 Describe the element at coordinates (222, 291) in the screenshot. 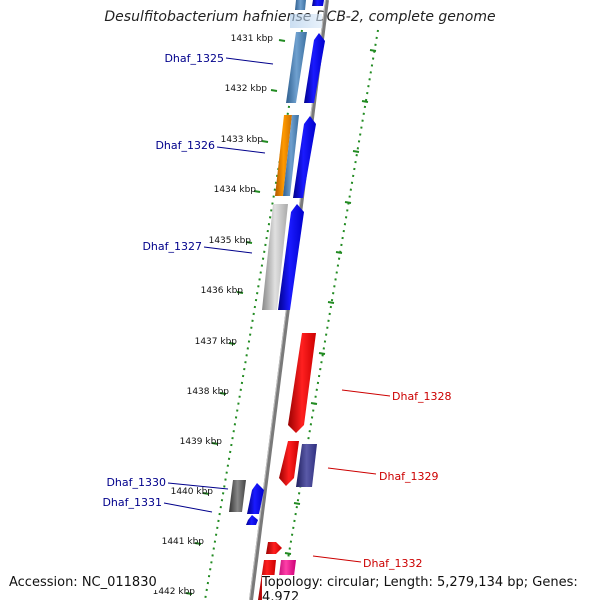

I see `kbp-label: 1436 kbp` at that location.